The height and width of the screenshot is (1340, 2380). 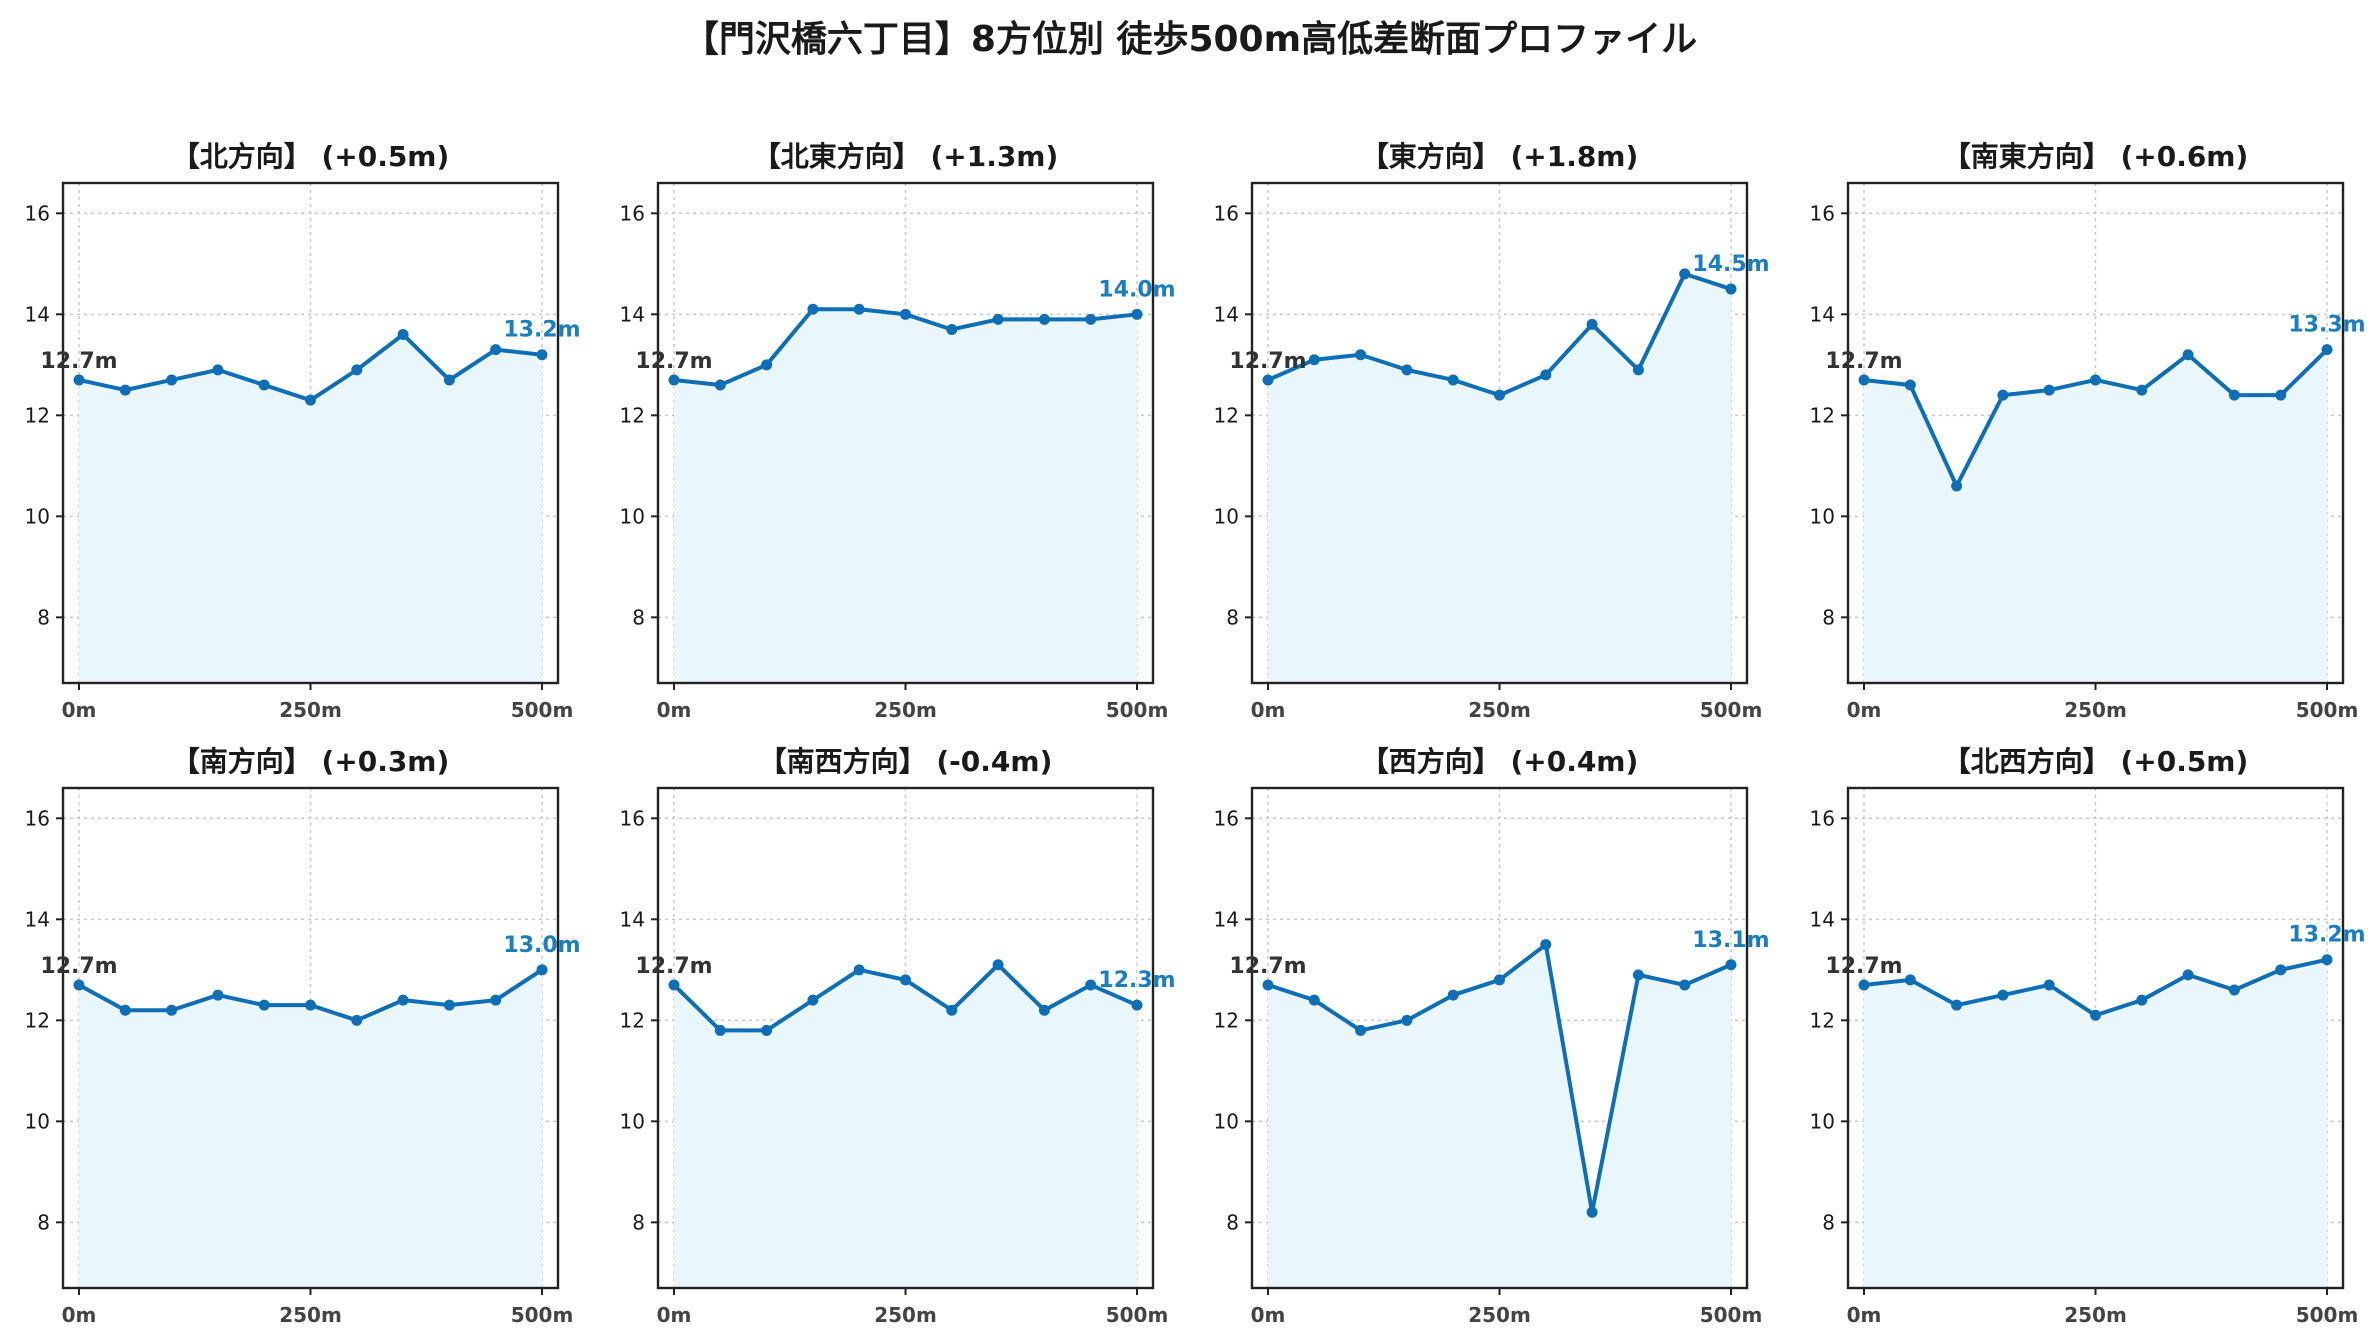 I want to click on panel-title: 【西方向】 (+0.4m), so click(x=1500, y=761).